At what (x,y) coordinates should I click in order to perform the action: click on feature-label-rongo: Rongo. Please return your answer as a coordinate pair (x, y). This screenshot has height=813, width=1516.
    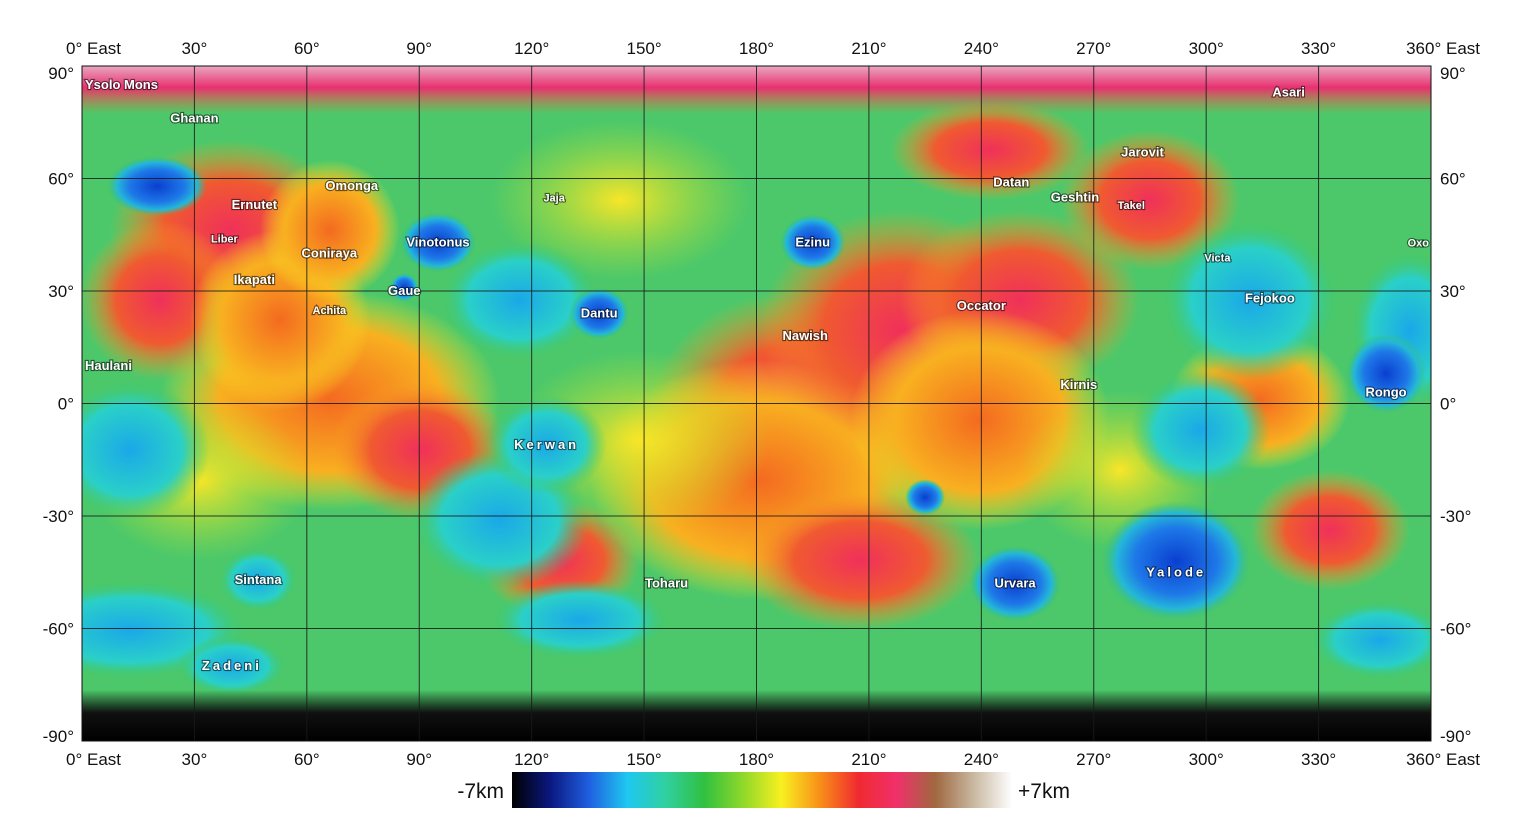
    Looking at the image, I should click on (1385, 391).